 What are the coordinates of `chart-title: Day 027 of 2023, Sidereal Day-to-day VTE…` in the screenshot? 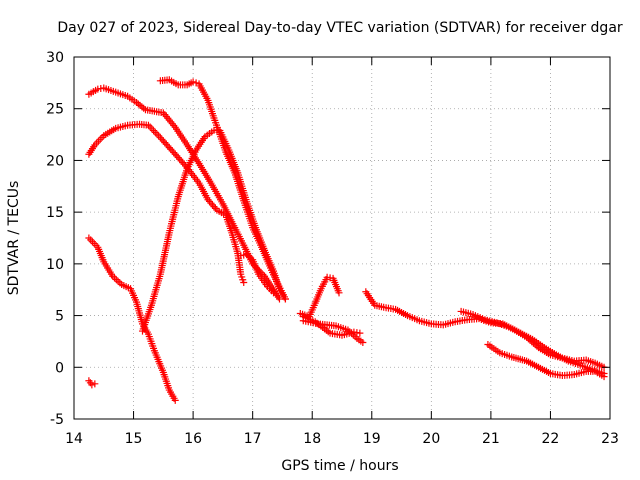 It's located at (340, 28).